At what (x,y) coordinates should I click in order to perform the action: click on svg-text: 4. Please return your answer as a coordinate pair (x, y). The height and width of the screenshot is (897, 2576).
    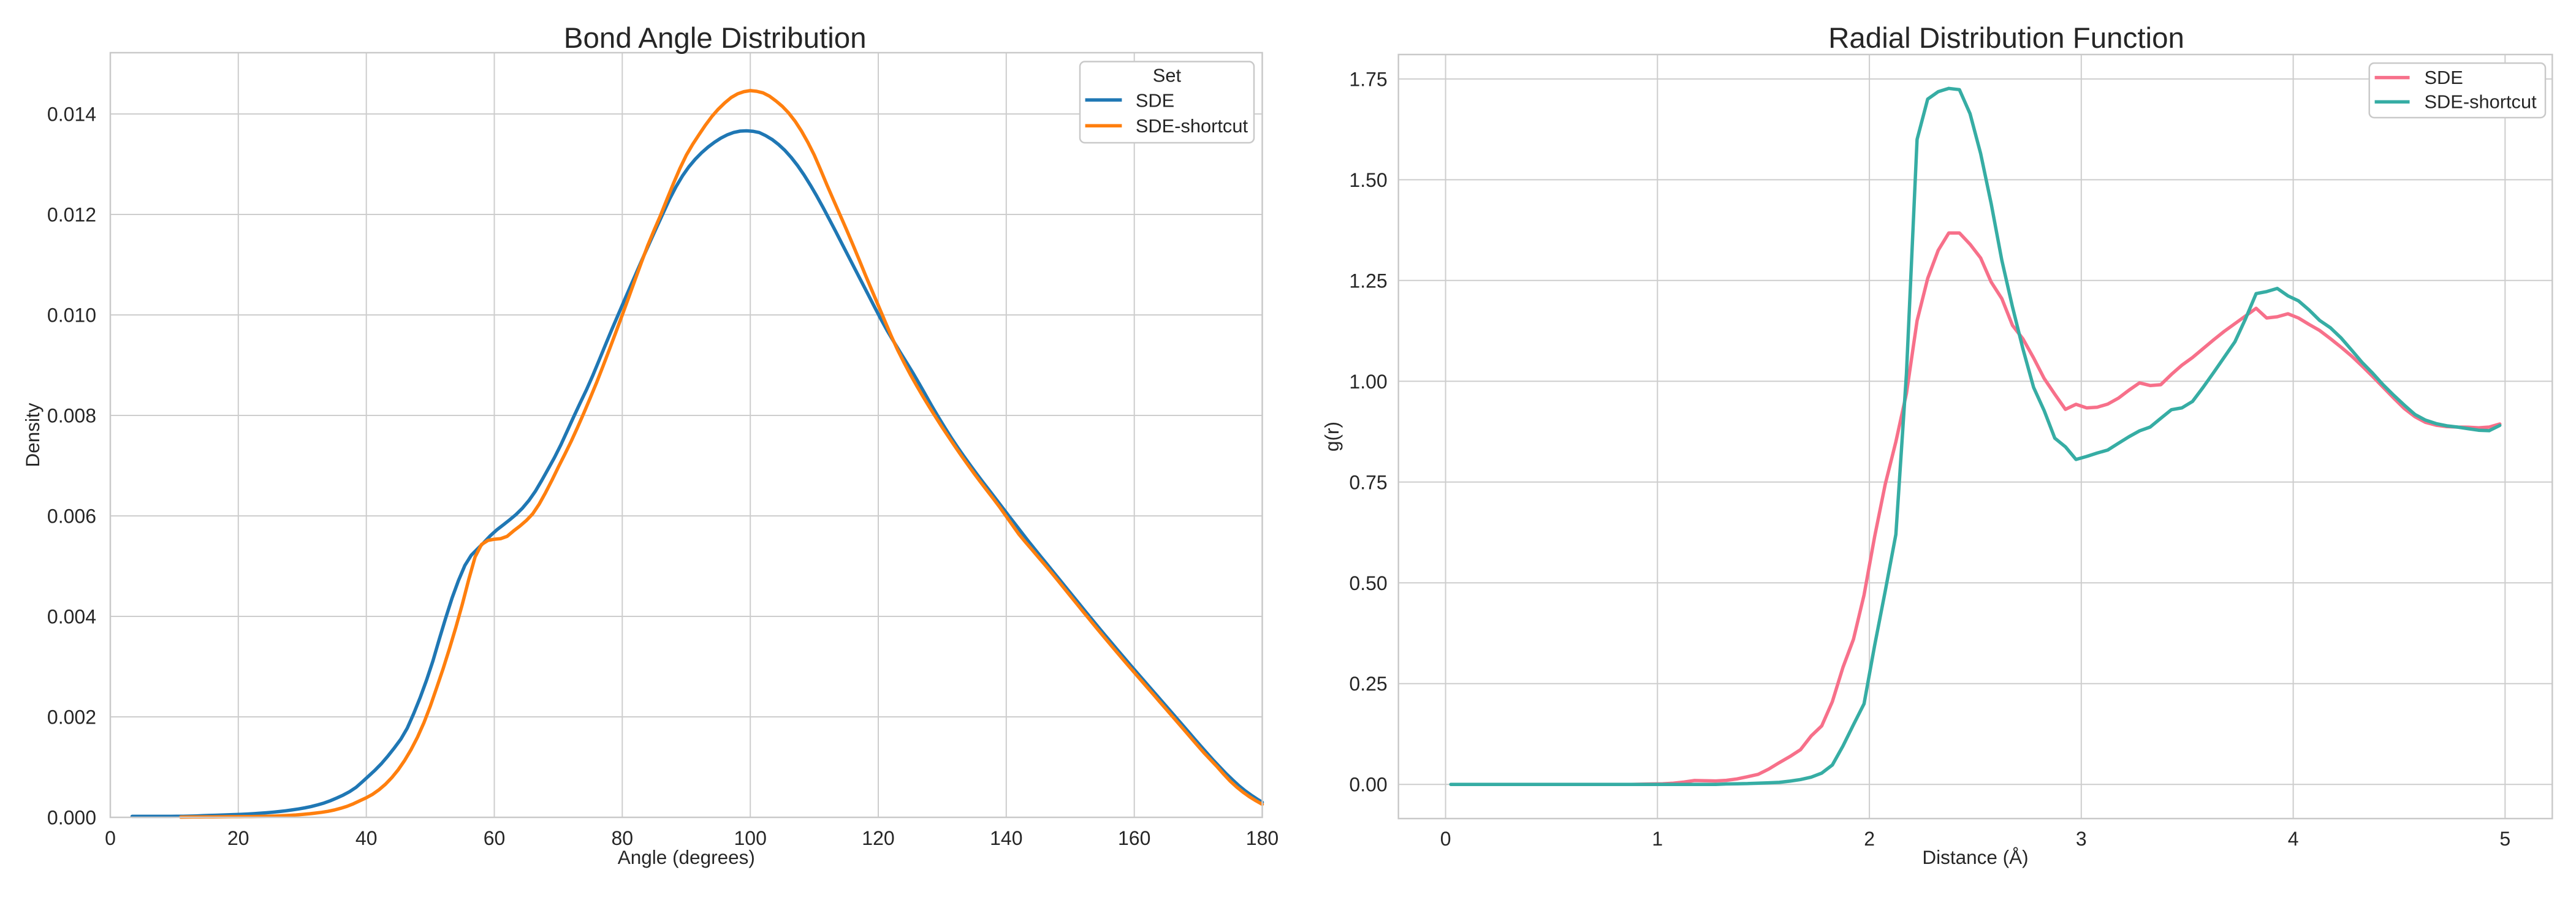
    Looking at the image, I should click on (2293, 839).